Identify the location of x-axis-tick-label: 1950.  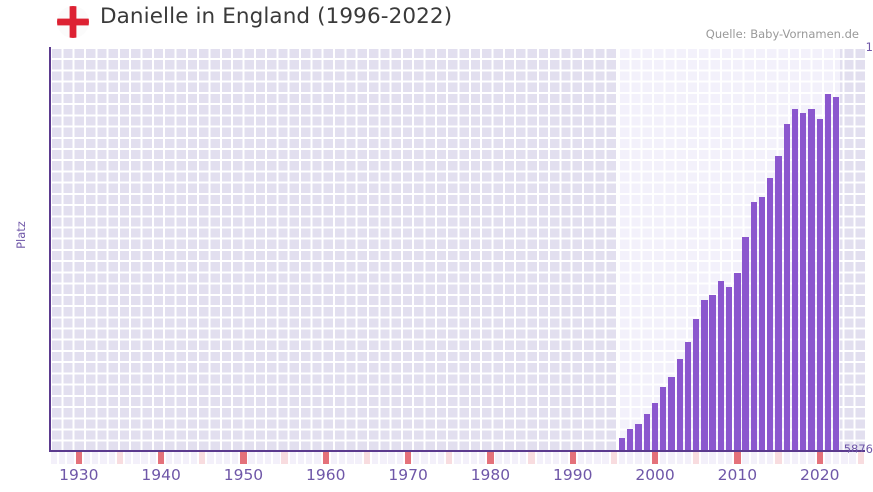
(243, 475).